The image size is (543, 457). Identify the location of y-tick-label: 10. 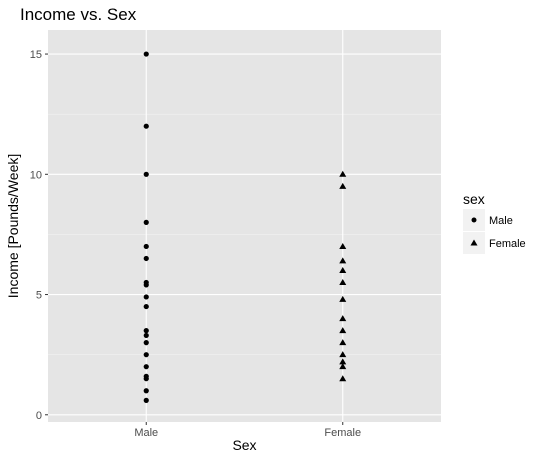
(36, 175).